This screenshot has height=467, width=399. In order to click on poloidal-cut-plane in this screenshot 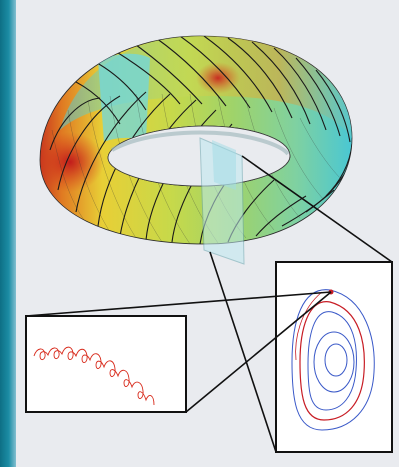, I will do `click(222, 201)`.